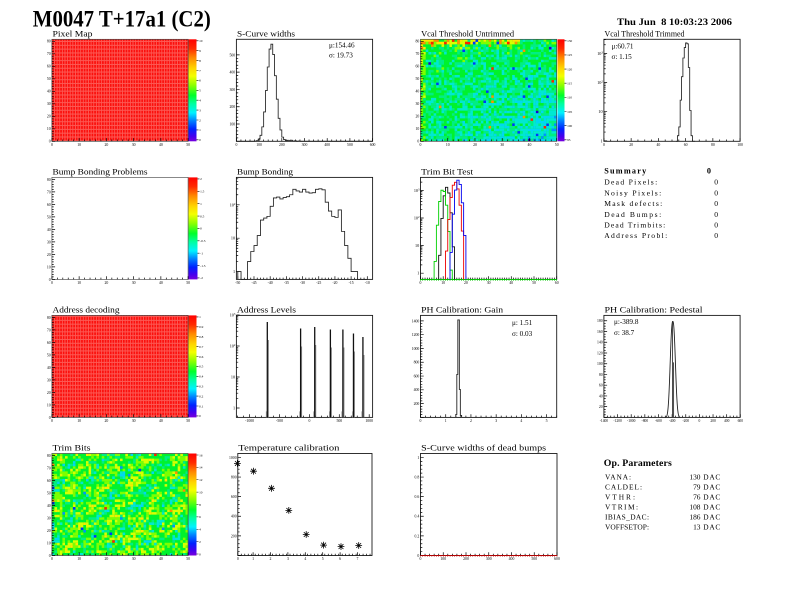 The image size is (792, 612). What do you see at coordinates (279, 421) in the screenshot?
I see `svg-text: -500` at bounding box center [279, 421].